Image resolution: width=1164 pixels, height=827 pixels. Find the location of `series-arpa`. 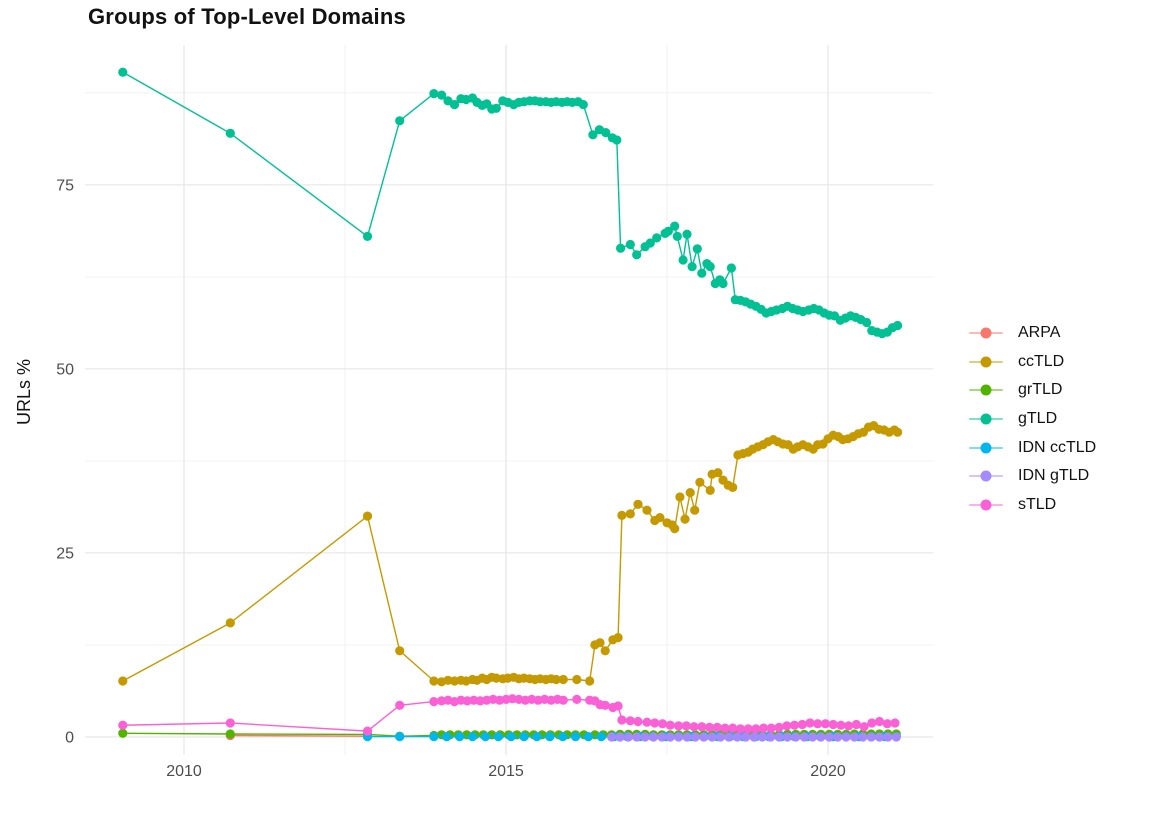

series-arpa is located at coordinates (299, 735).